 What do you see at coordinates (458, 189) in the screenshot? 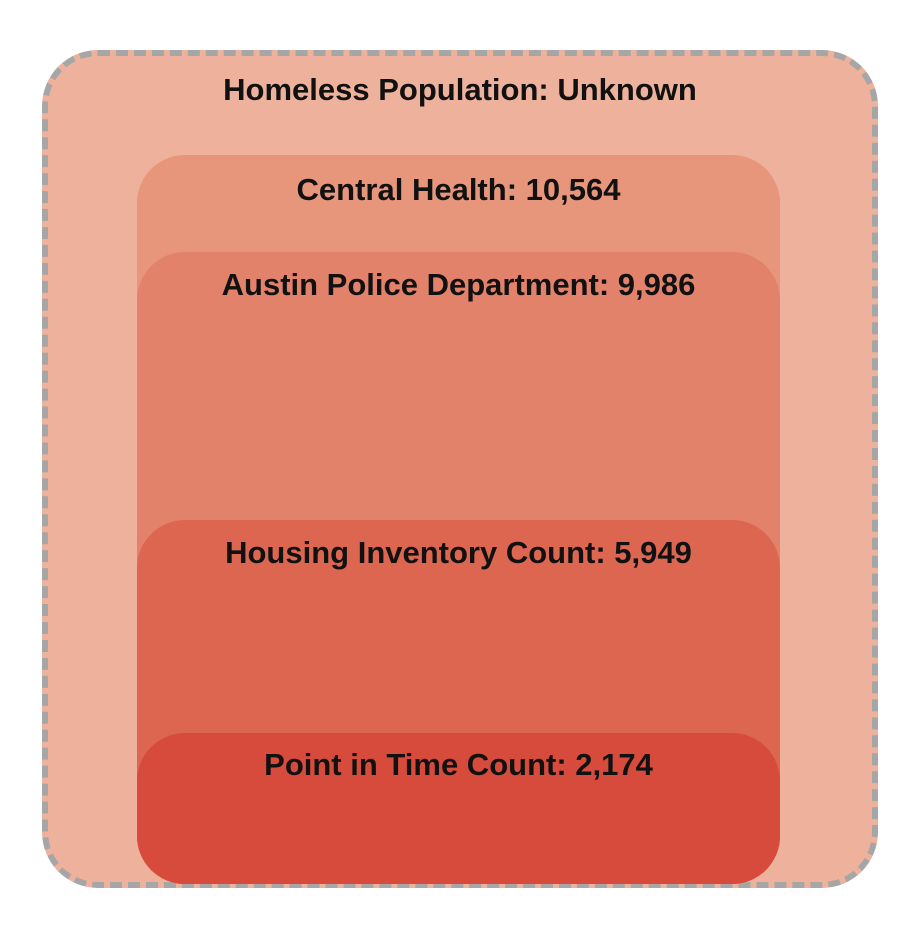
I see `central-health-label: Central Health: 10,564` at bounding box center [458, 189].